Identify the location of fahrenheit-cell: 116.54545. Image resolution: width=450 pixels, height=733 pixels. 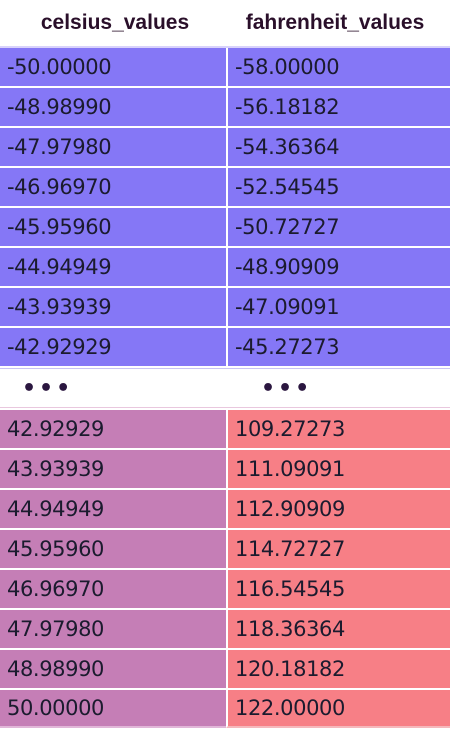
(338, 588).